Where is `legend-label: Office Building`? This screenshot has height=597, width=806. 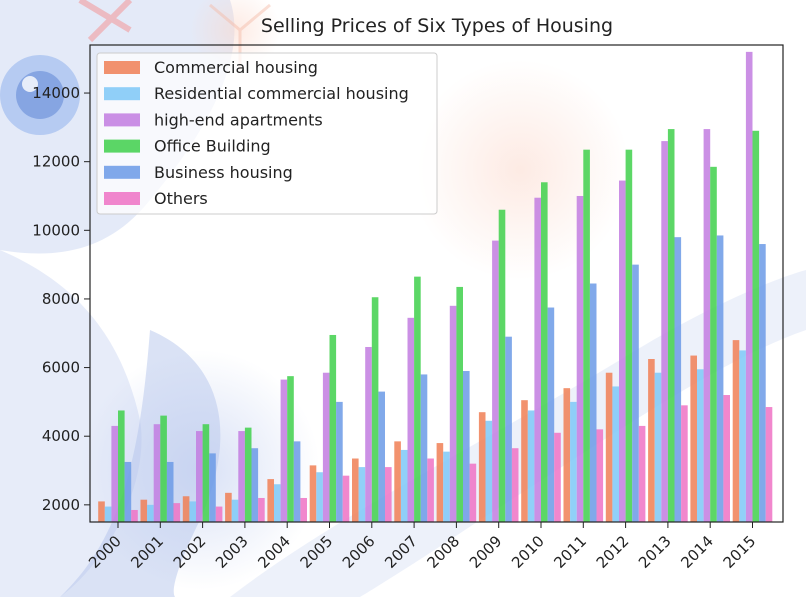
legend-label: Office Building is located at coordinates (212, 146).